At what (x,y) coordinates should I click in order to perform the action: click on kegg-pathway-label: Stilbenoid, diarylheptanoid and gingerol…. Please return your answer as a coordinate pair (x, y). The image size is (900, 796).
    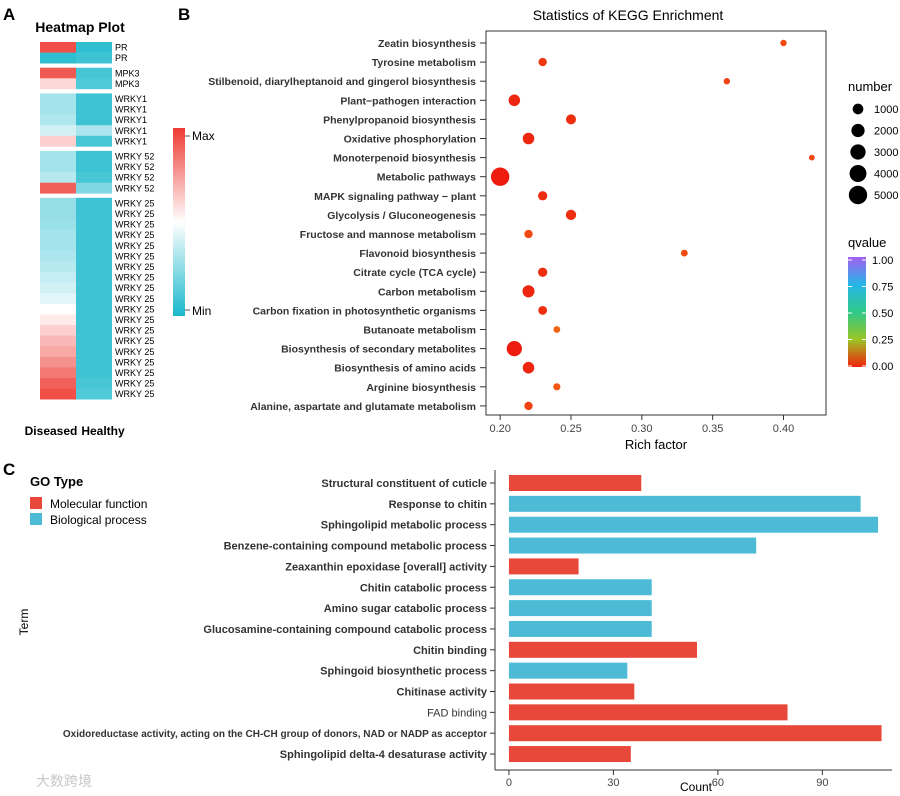
    Looking at the image, I should click on (342, 82).